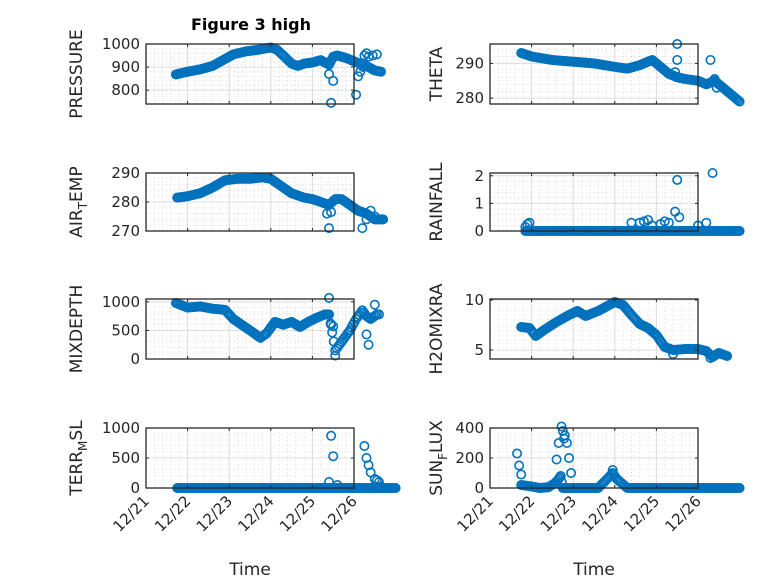 The width and height of the screenshot is (778, 583). I want to click on h2omixra-axes: 5 10 H2OMIXRA, so click(580, 329).